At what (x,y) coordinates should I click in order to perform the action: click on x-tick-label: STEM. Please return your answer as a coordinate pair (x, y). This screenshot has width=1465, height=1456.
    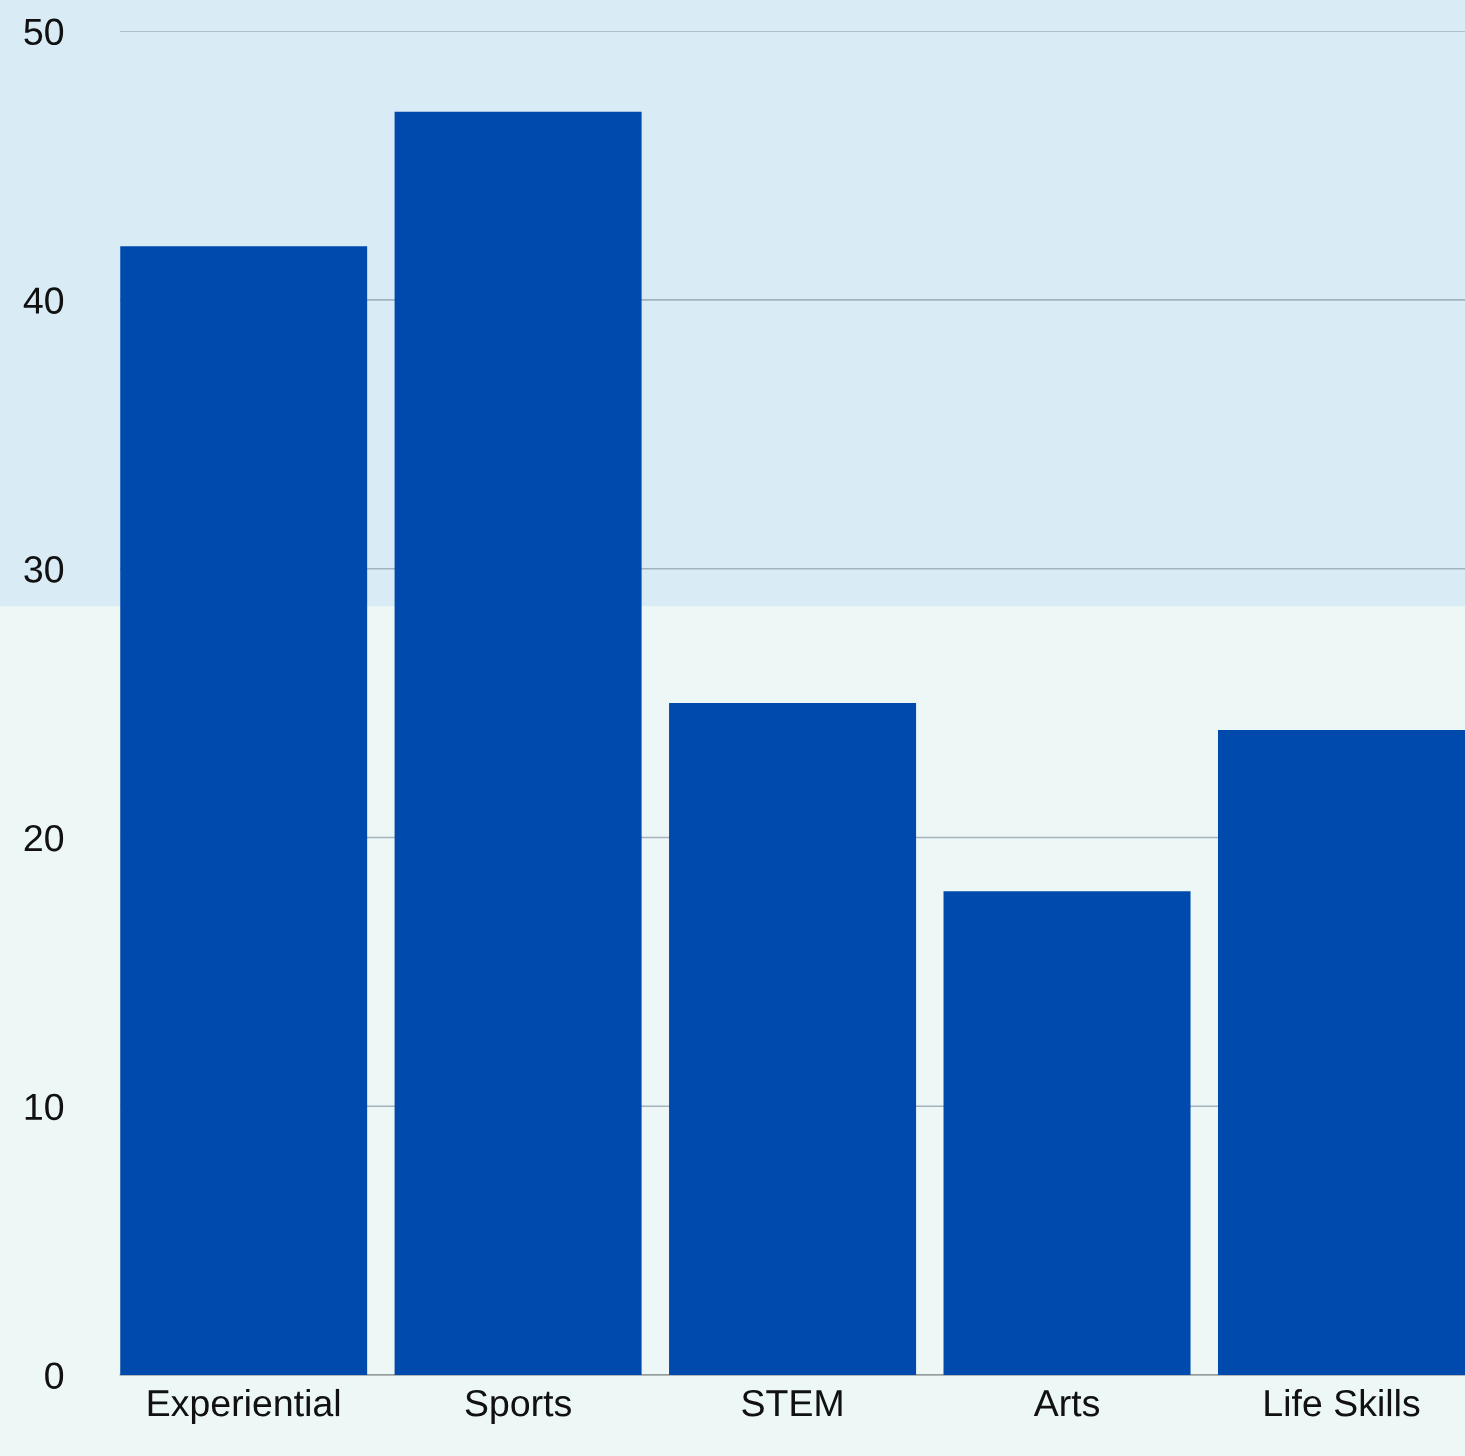
    Looking at the image, I should click on (792, 1403).